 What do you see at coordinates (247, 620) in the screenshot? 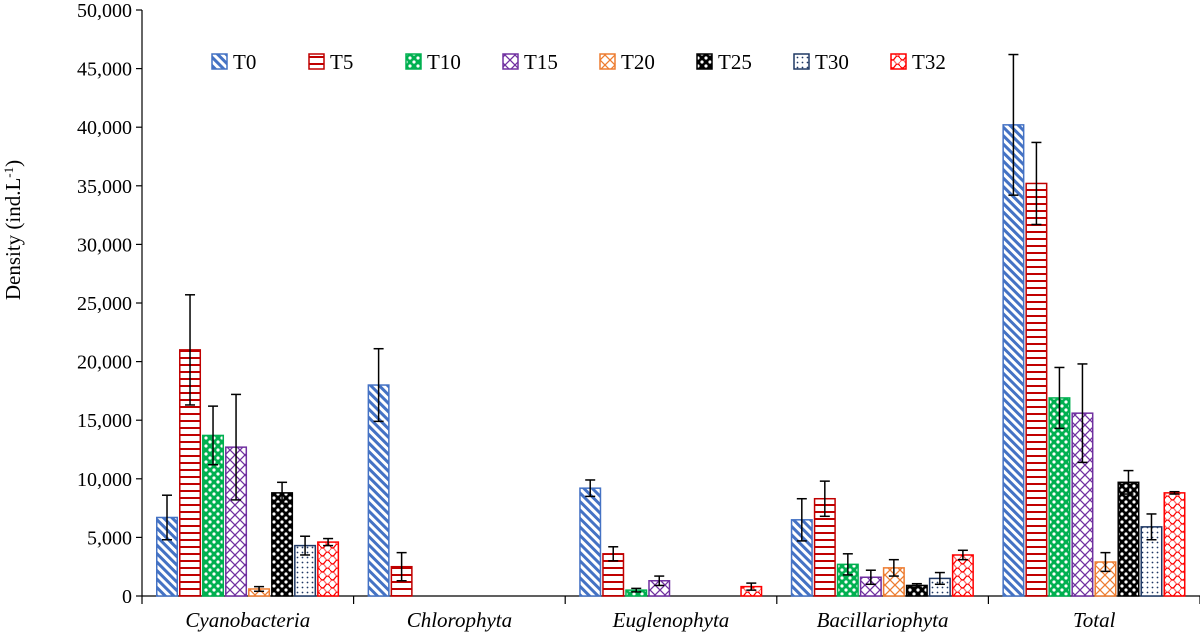
I see `x-category-label: Cyanobacteria` at bounding box center [247, 620].